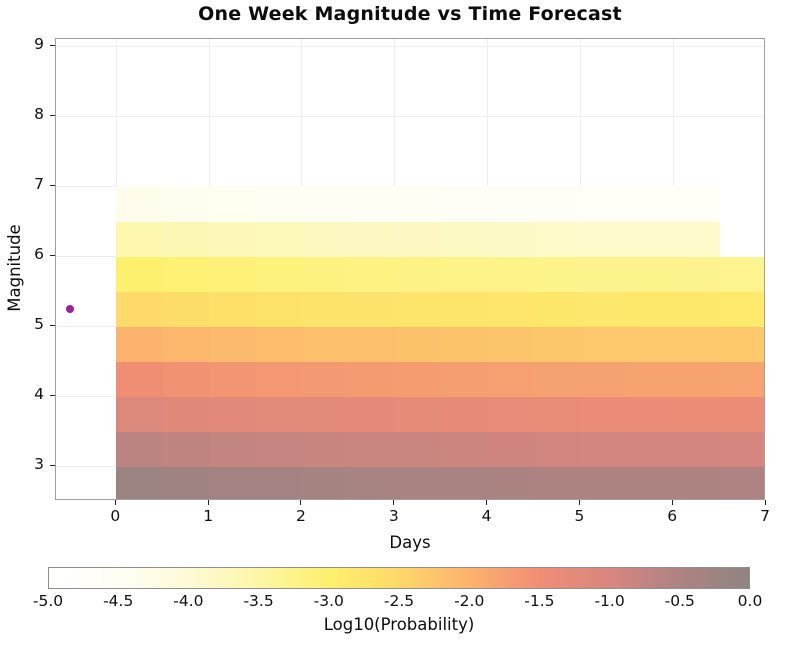  Describe the element at coordinates (39, 254) in the screenshot. I see `y-tick-label: 6` at that location.